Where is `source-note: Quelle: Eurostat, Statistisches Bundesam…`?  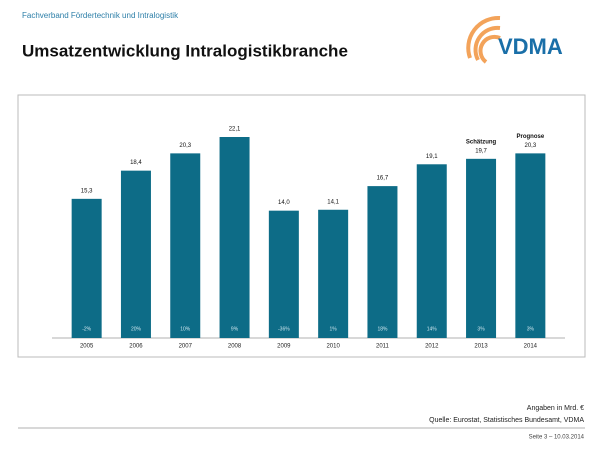
source-note: Quelle: Eurostat, Statistisches Bundesam… is located at coordinates (506, 420).